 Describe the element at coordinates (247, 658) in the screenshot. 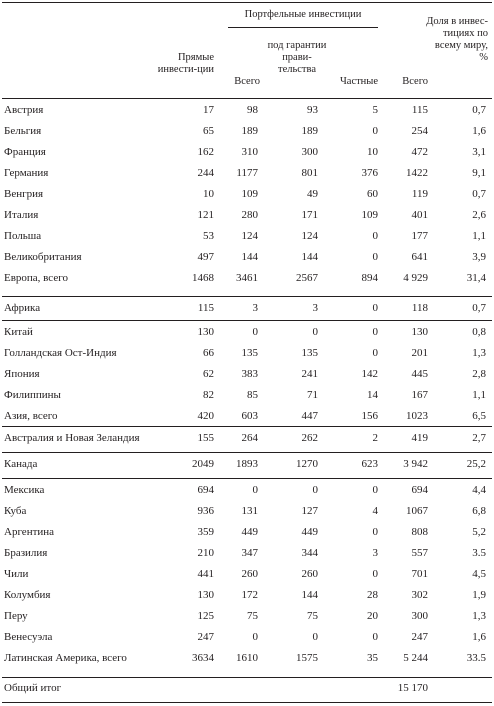

I see `portfolio-total-value: 1610` at that location.